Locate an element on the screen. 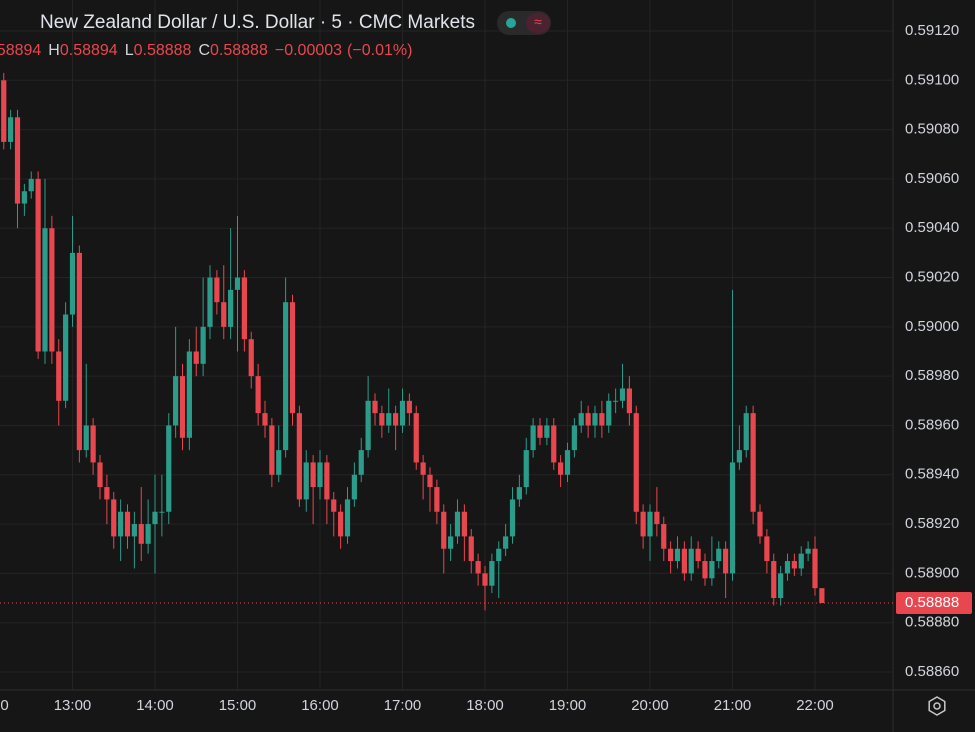 Image resolution: width=975 pixels, height=732 pixels. change: −0.00003 is located at coordinates (308, 50).